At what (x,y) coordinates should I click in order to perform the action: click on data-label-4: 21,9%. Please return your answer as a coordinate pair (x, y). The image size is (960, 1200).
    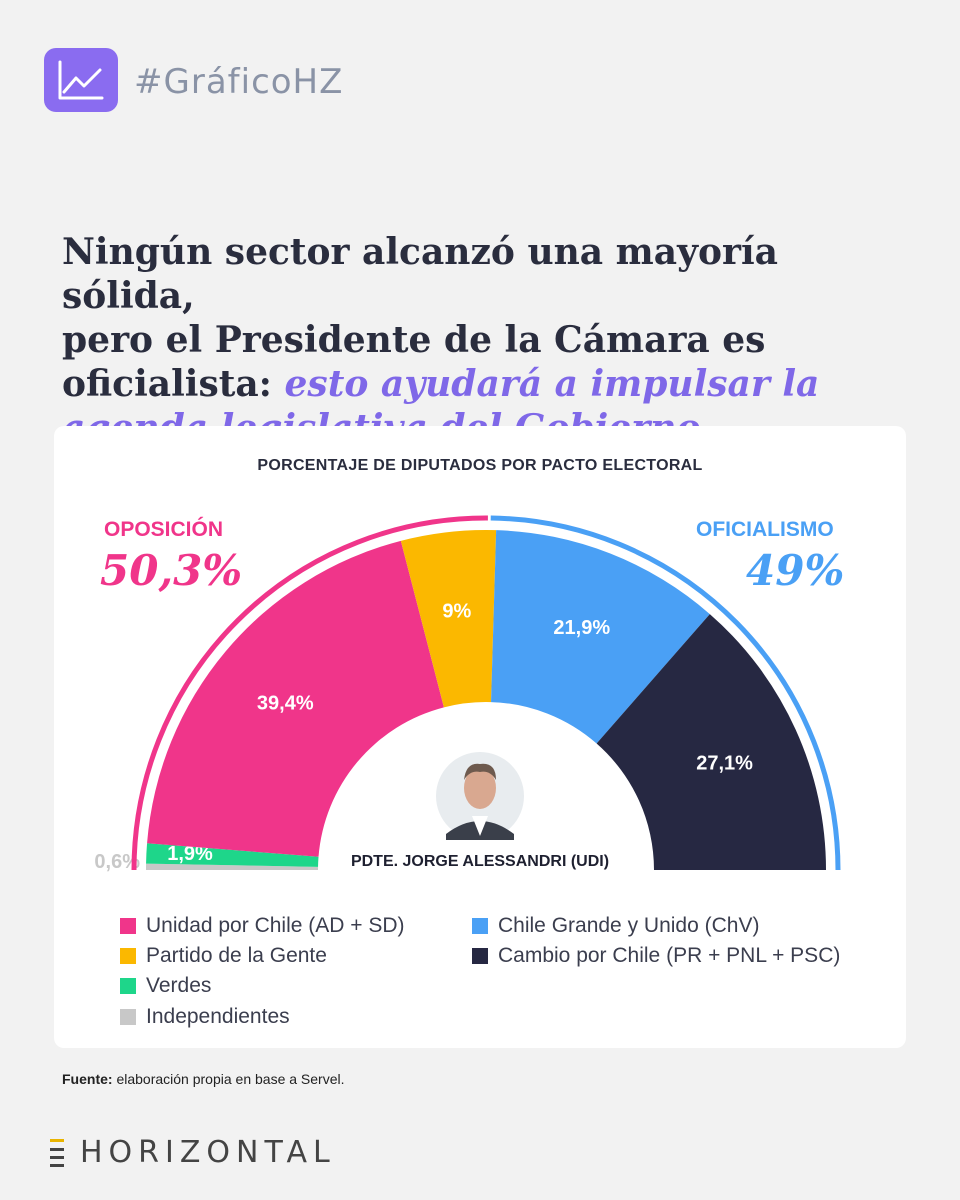
    Looking at the image, I should click on (581, 628).